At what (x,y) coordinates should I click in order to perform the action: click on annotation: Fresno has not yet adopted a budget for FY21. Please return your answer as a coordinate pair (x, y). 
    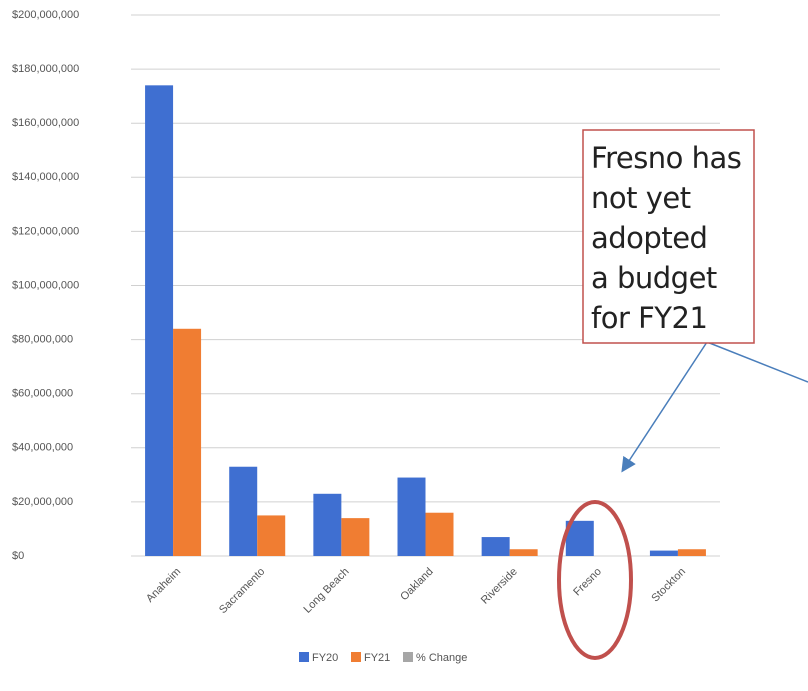
    Looking at the image, I should click on (666, 238).